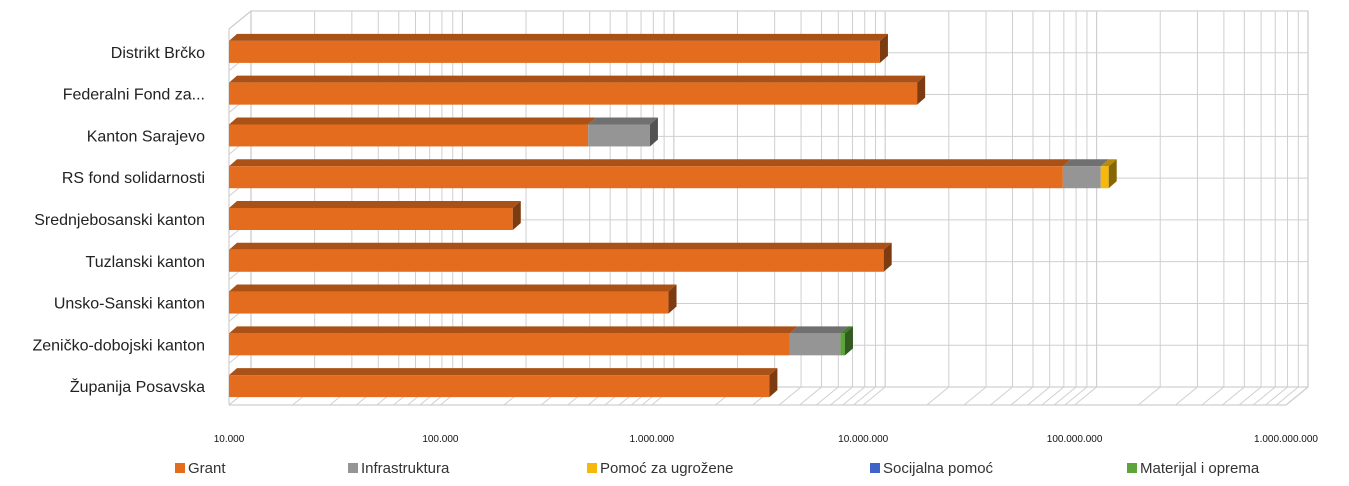 Image resolution: width=1349 pixels, height=486 pixels. I want to click on category-label: Kanton Sarajevo, so click(146, 136).